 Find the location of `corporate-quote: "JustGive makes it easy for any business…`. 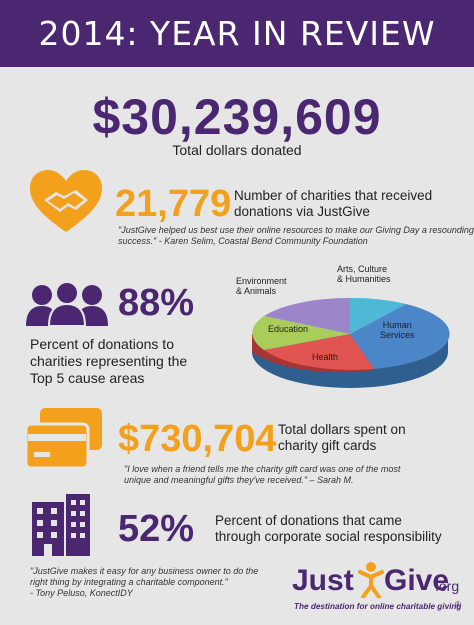

corporate-quote: "JustGive makes it easy for any business… is located at coordinates (144, 582).